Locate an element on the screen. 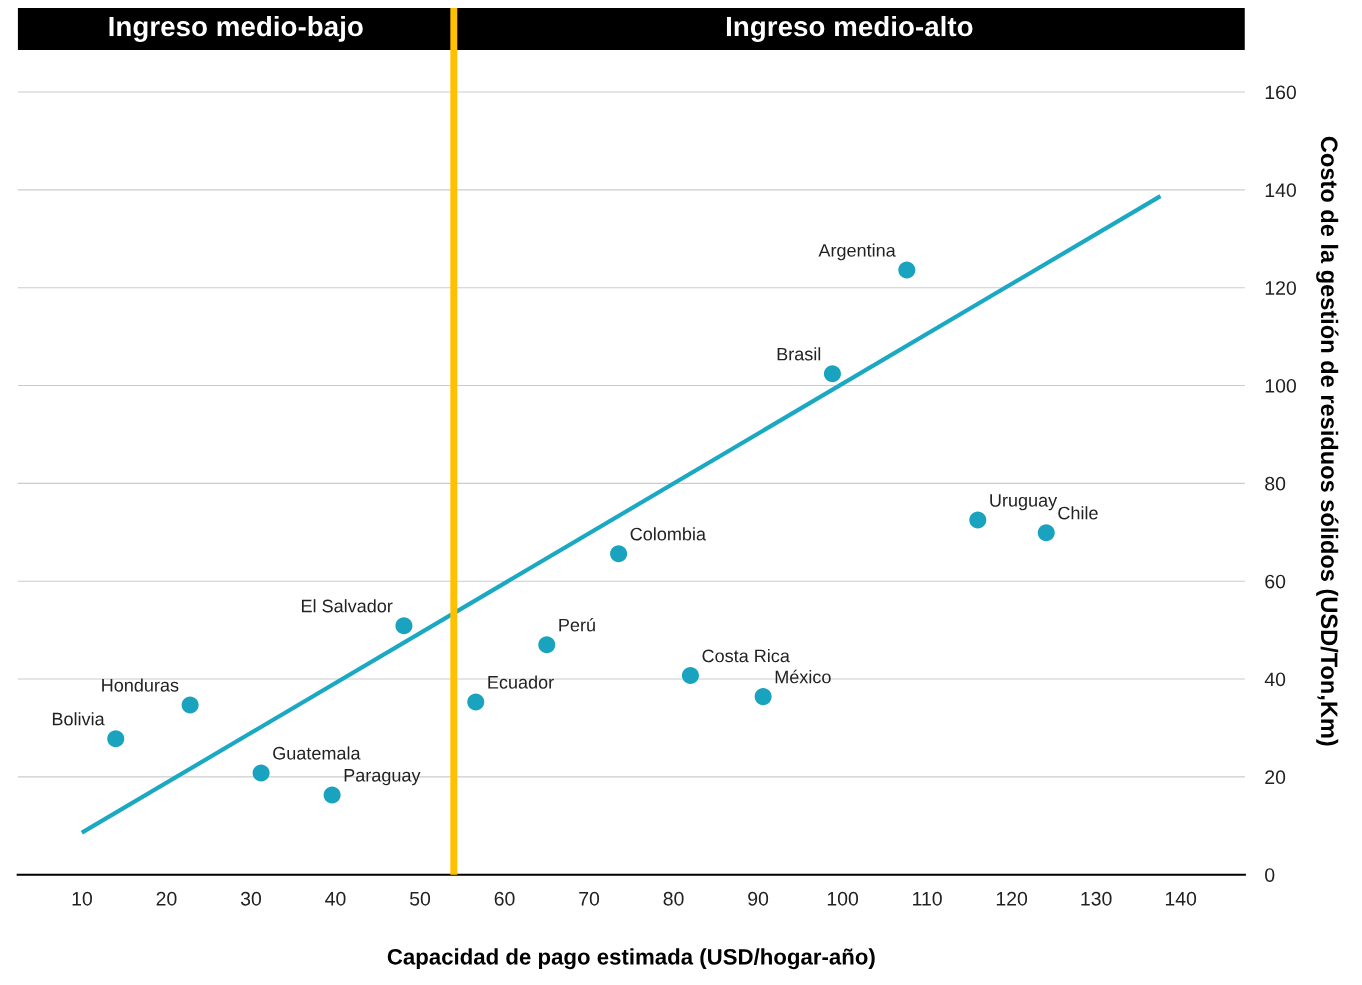 This screenshot has width=1362, height=985. annotation: Ecuador is located at coordinates (521, 682).